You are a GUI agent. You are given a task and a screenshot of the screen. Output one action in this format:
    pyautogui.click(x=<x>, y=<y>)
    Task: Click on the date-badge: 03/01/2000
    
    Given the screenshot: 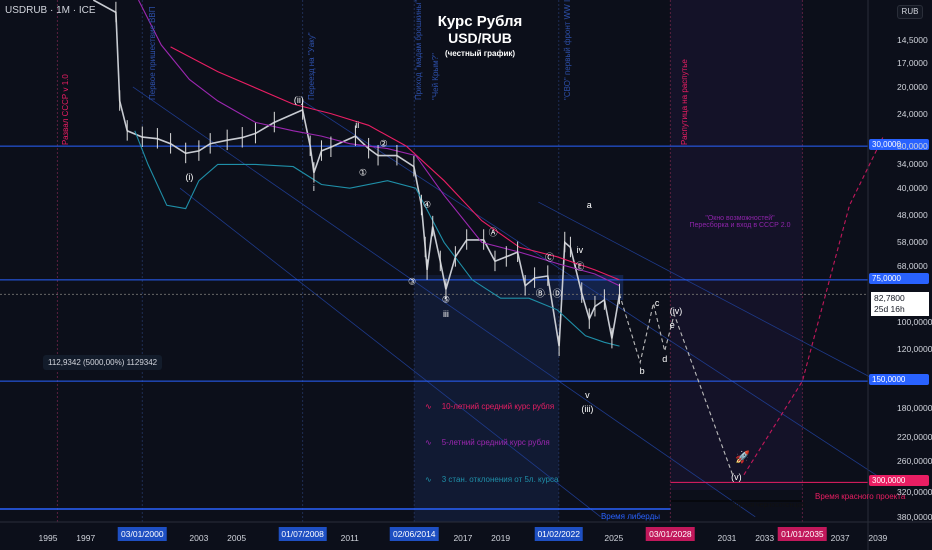 What is the action you would take?
    pyautogui.click(x=142, y=534)
    